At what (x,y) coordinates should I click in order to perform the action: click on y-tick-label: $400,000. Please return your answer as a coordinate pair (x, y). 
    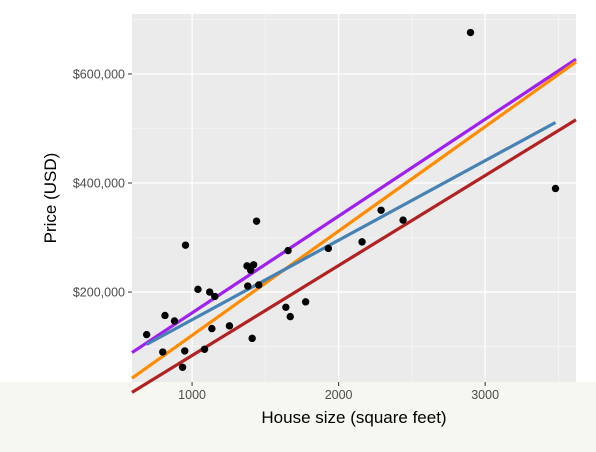
    Looking at the image, I should click on (99, 184).